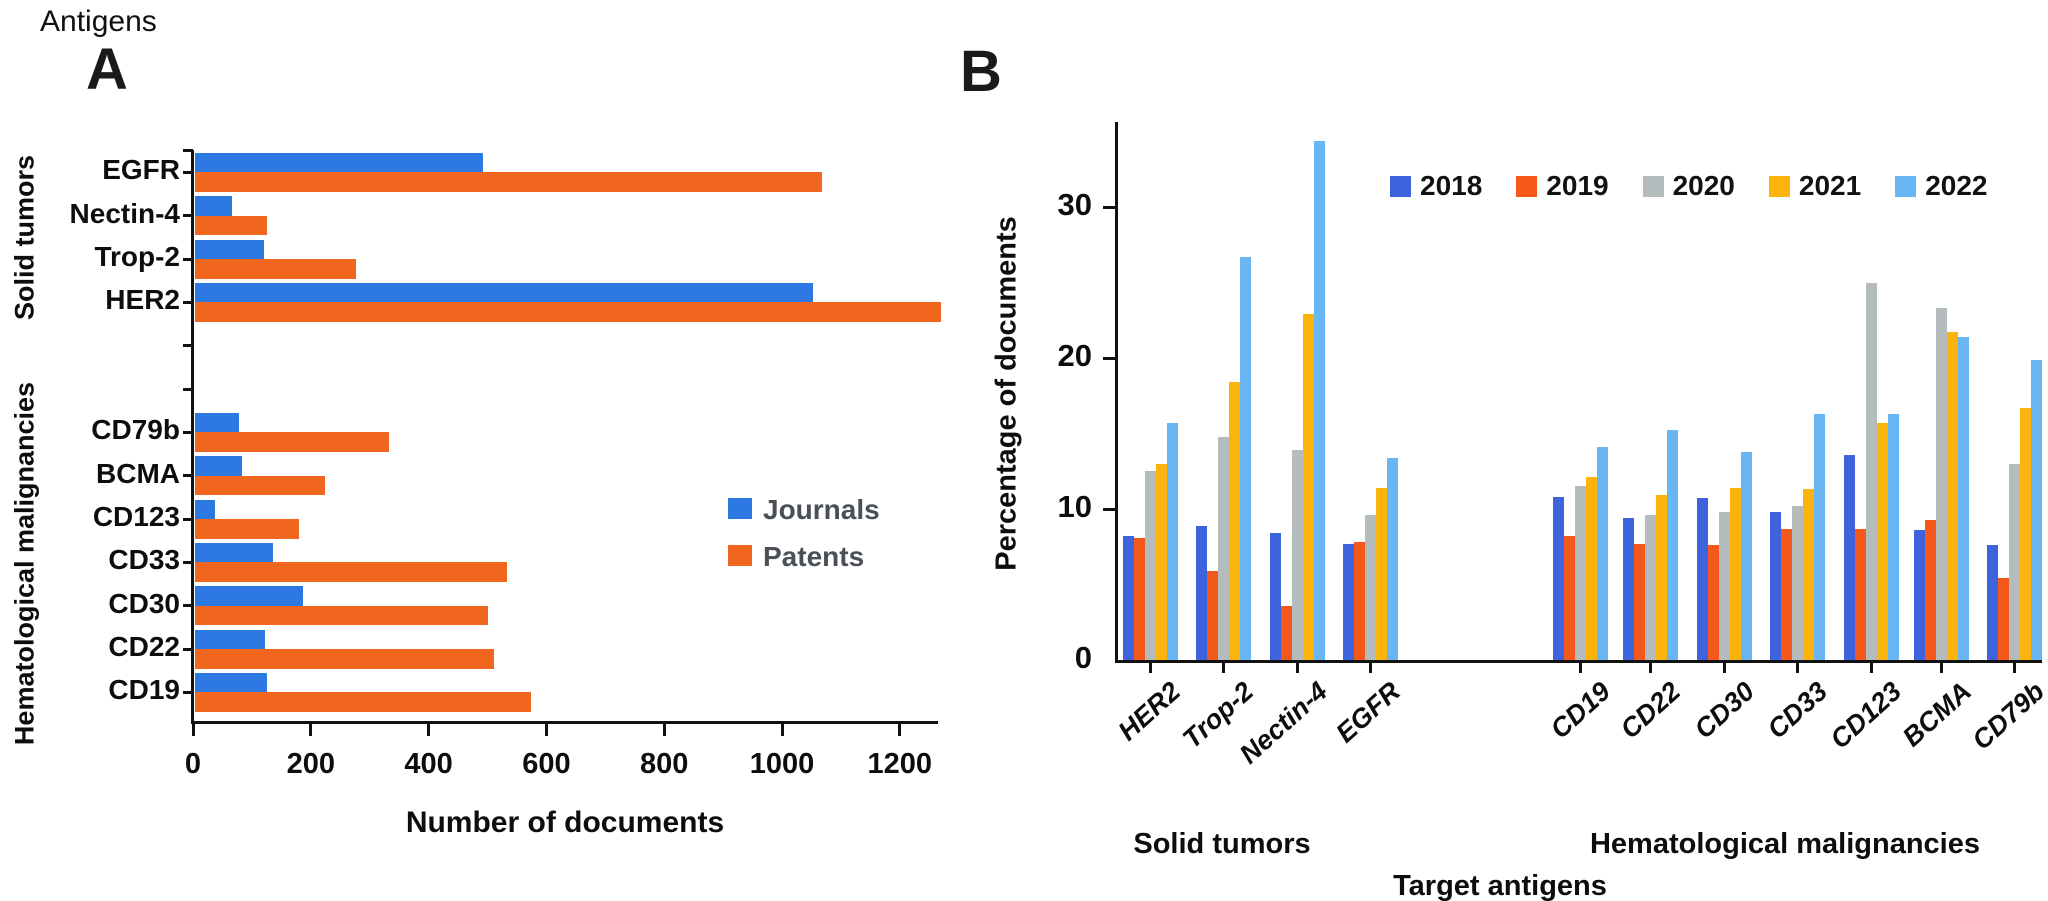  I want to click on panel-a-category-label-cd22: CD22, so click(144, 647).